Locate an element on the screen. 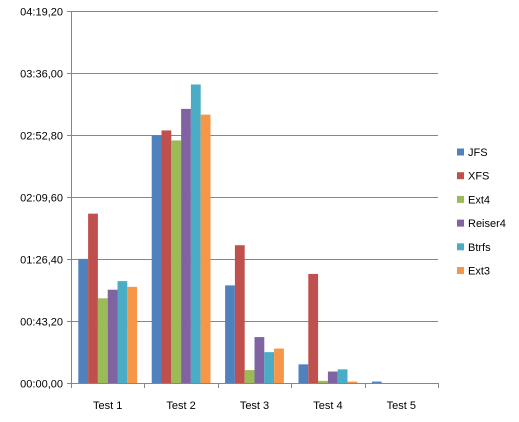 This screenshot has width=519, height=422. legend-swatch-xfs is located at coordinates (460, 176).